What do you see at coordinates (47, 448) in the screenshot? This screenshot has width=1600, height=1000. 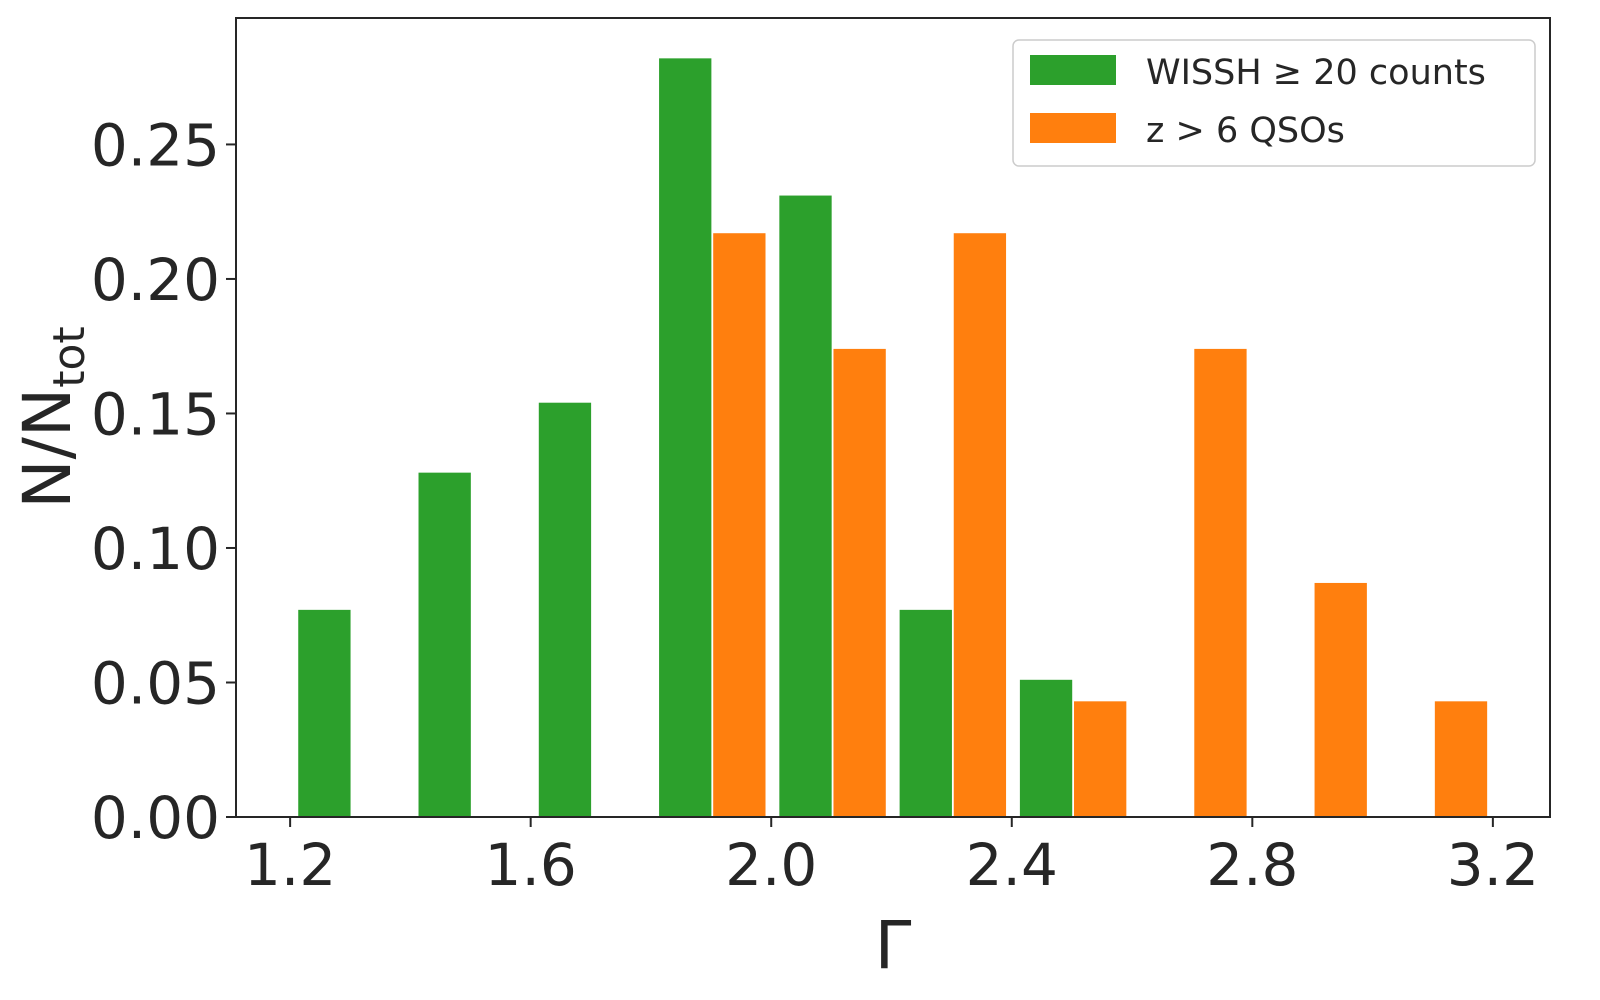 I see `y-axis-title-main: N/N` at bounding box center [47, 448].